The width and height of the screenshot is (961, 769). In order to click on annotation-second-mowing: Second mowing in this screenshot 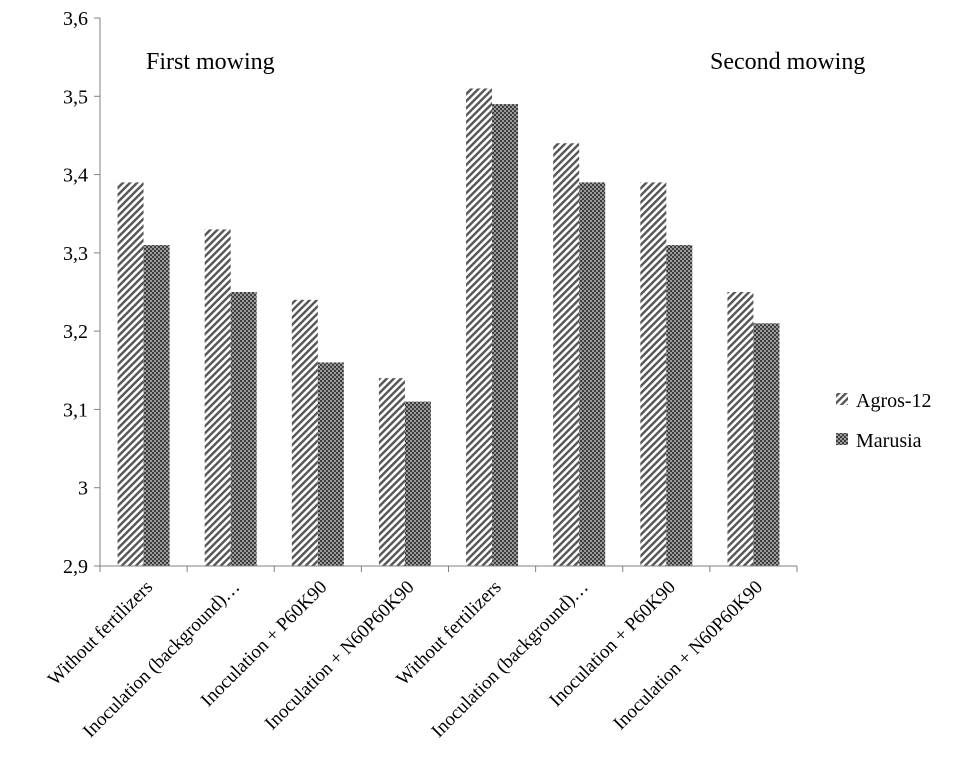, I will do `click(787, 62)`.